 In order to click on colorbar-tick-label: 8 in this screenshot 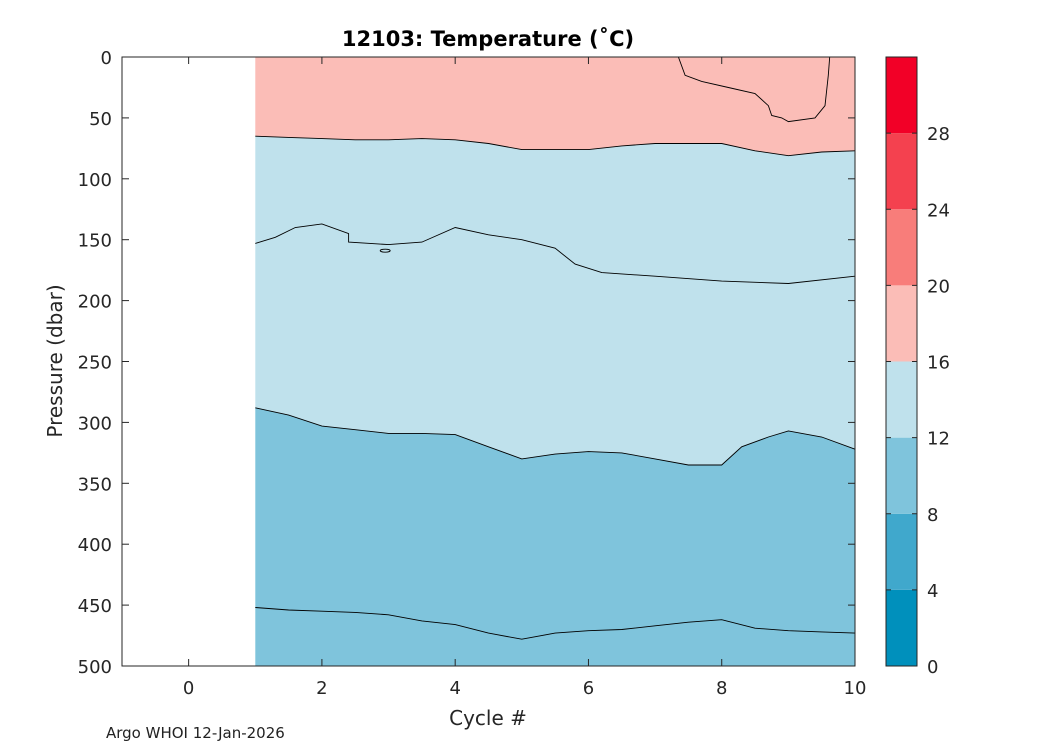, I will do `click(932, 515)`.